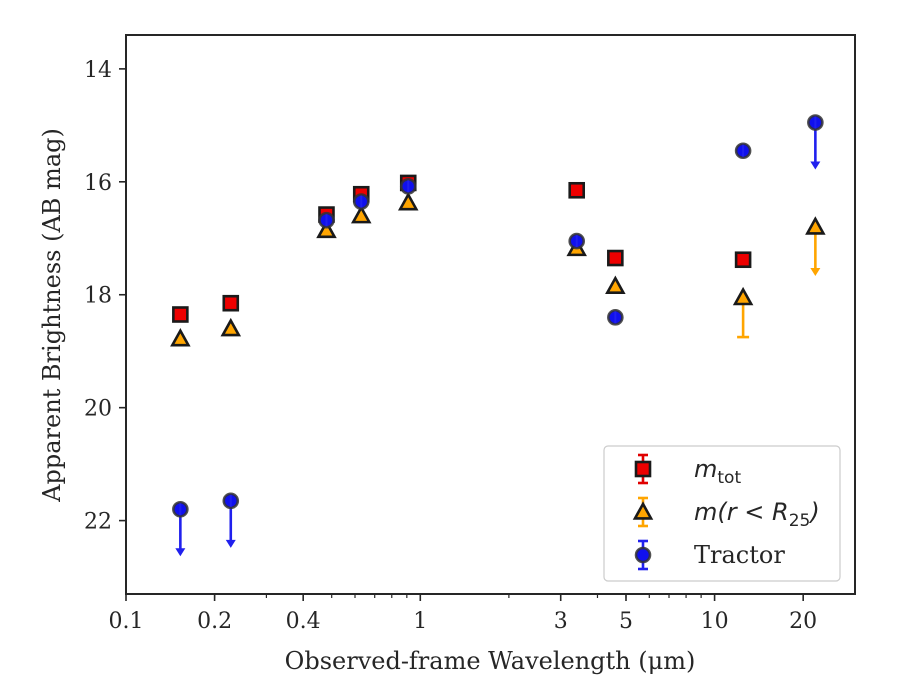 This screenshot has height=700, width=900. Describe the element at coordinates (126, 621) in the screenshot. I see `x-tick-label: 0.1` at that location.